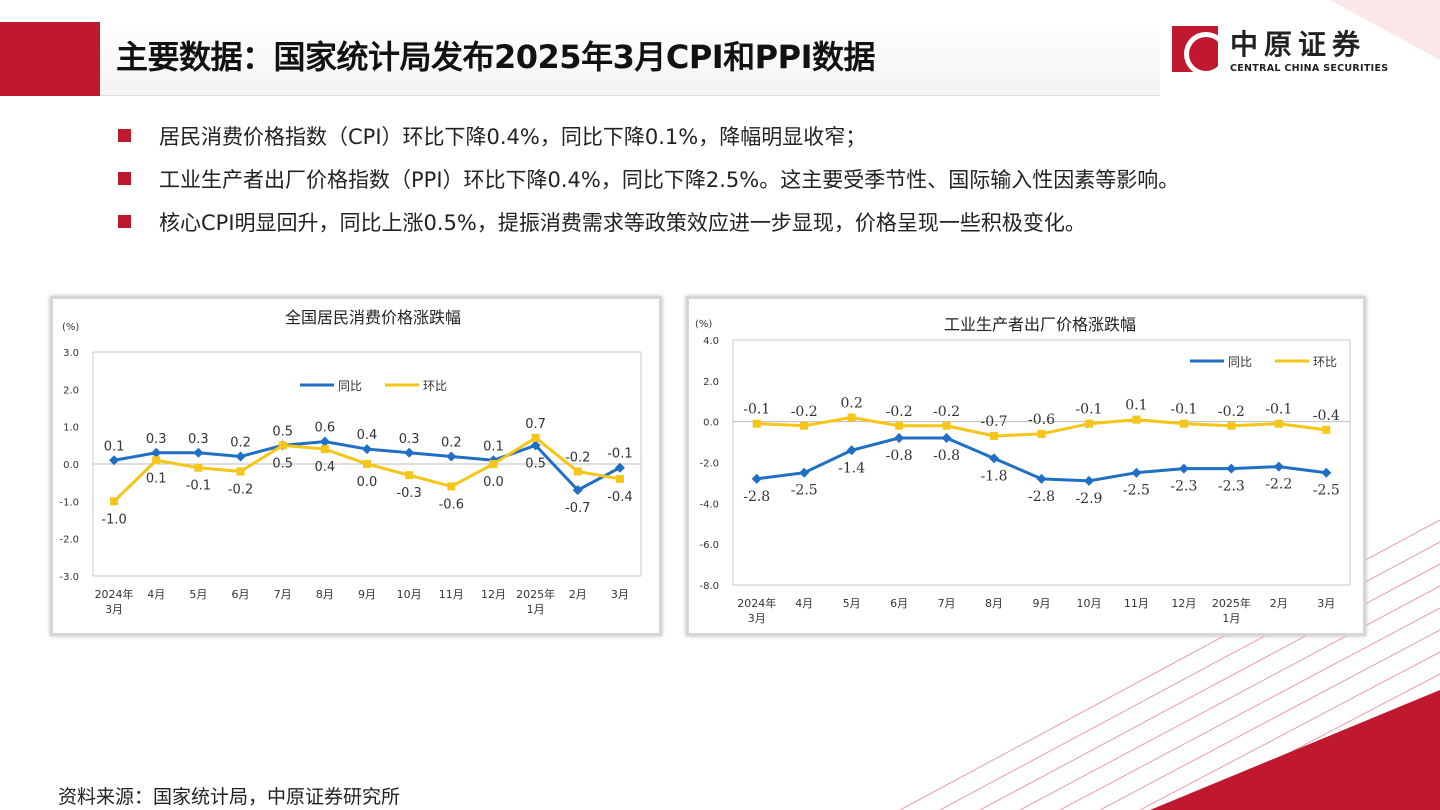  What do you see at coordinates (1309, 68) in the screenshot?
I see `logo-english: CENTRAL CHINA SECURITIES` at bounding box center [1309, 68].